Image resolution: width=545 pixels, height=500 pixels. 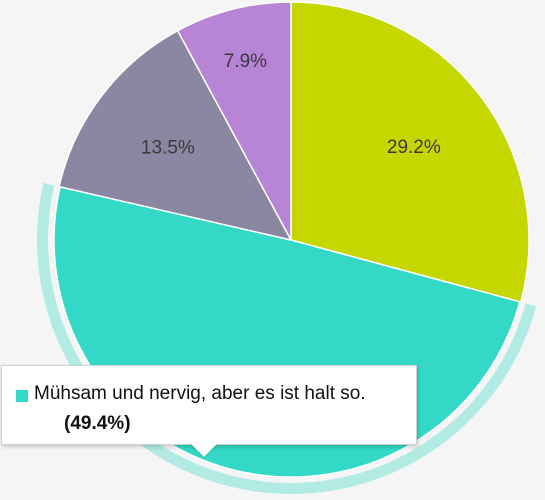 What do you see at coordinates (204, 450) in the screenshot?
I see `tooltip-pointer` at bounding box center [204, 450].